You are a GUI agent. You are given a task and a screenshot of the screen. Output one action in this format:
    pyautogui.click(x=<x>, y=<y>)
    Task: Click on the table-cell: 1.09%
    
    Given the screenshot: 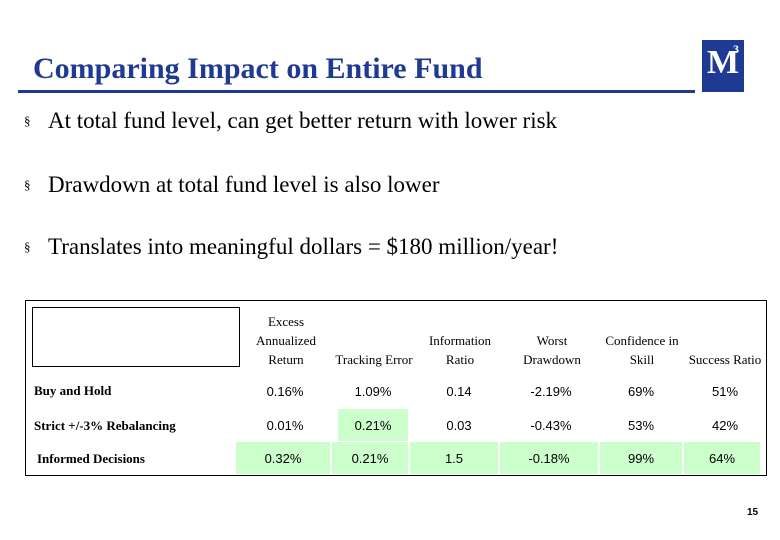 What is the action you would take?
    pyautogui.click(x=373, y=391)
    